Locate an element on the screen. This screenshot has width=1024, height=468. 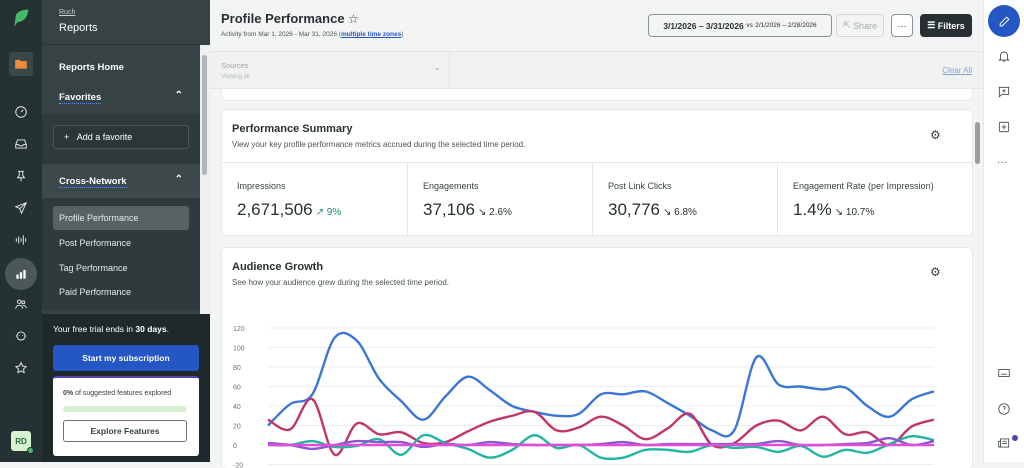
listening-icon is located at coordinates (21, 240).